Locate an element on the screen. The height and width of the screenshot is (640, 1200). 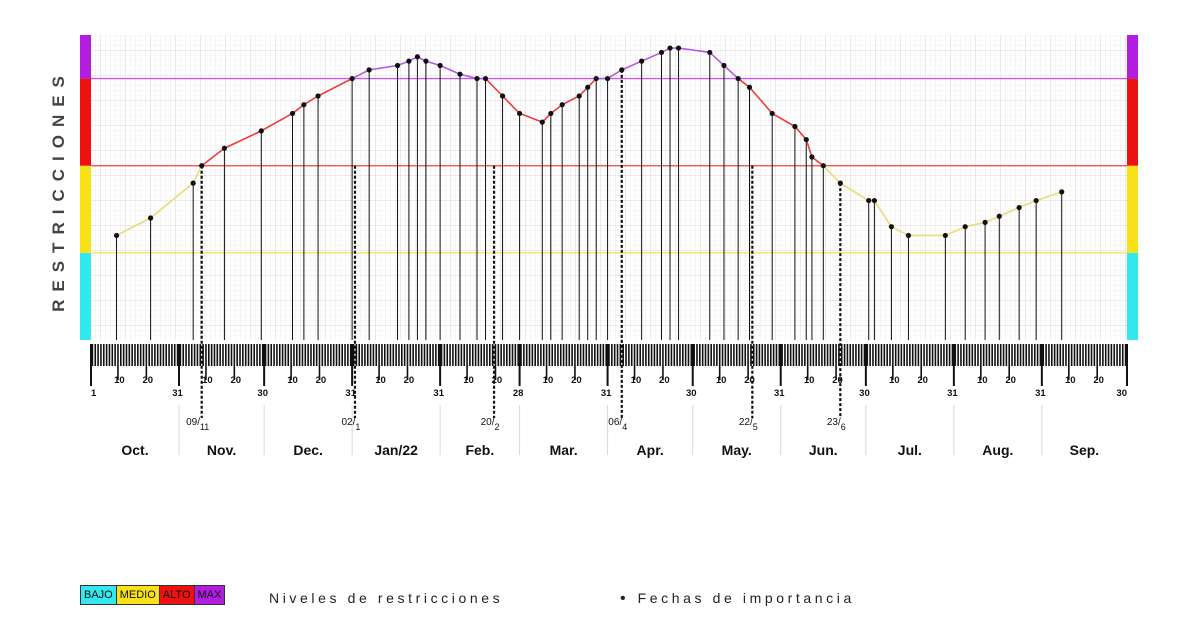
month-dividers is located at coordinates (610, 430).